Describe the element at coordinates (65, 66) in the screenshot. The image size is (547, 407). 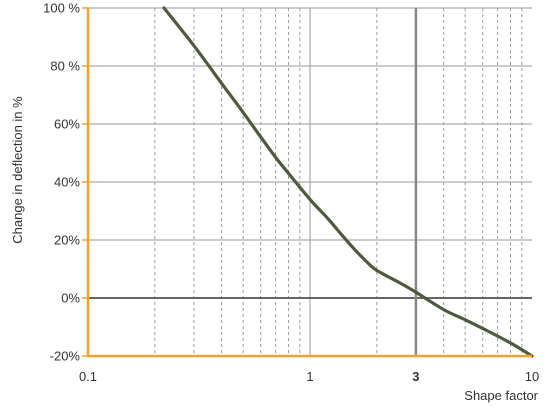
I see `y-tick-label: 80 %` at that location.